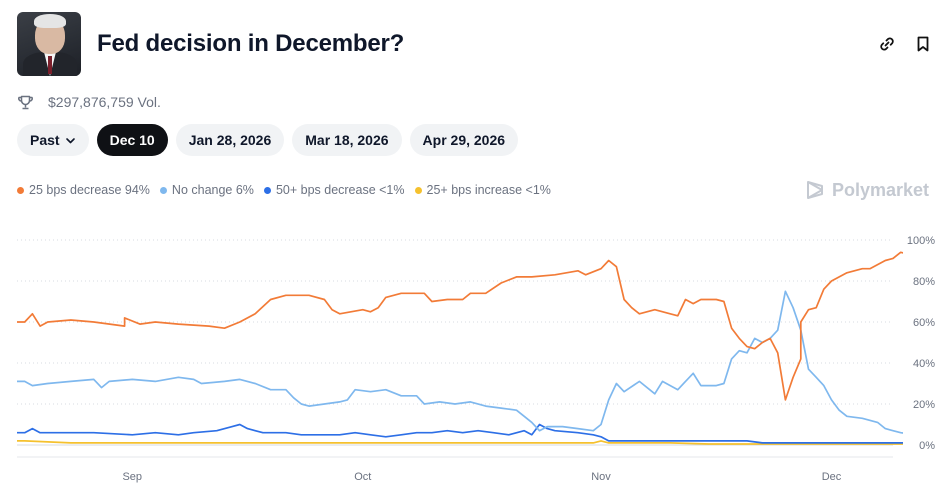  What do you see at coordinates (601, 477) in the screenshot?
I see `x-tick-label: Nov` at bounding box center [601, 477].